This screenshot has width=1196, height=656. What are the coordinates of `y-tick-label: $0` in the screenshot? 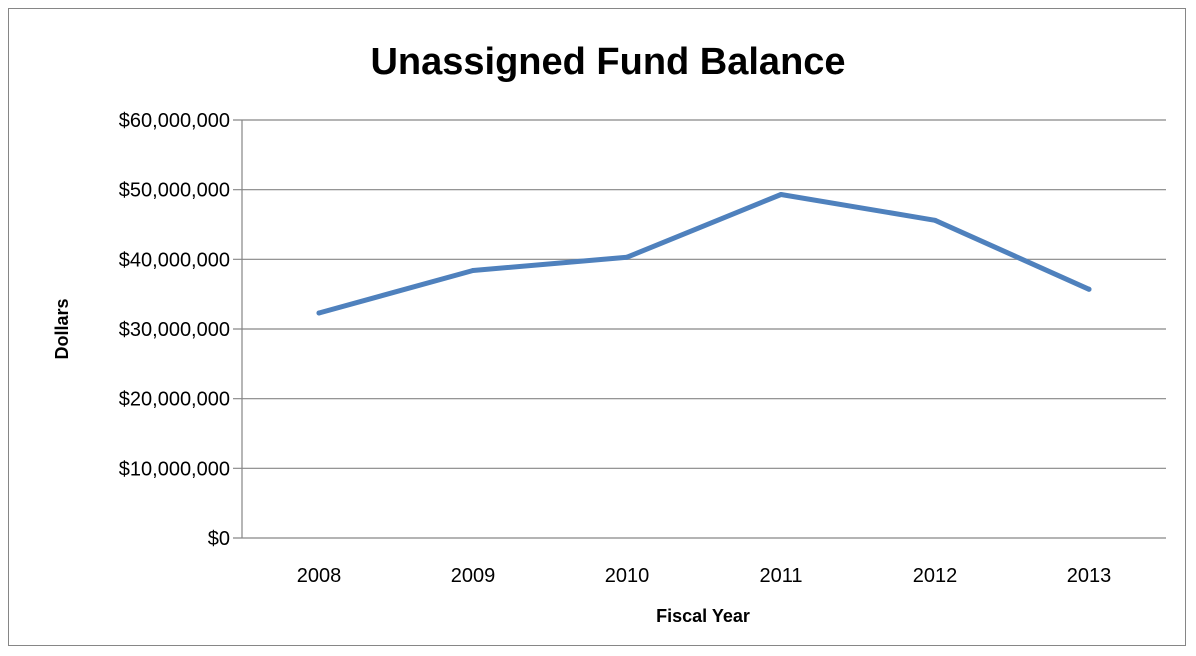 It's located at (219, 539).